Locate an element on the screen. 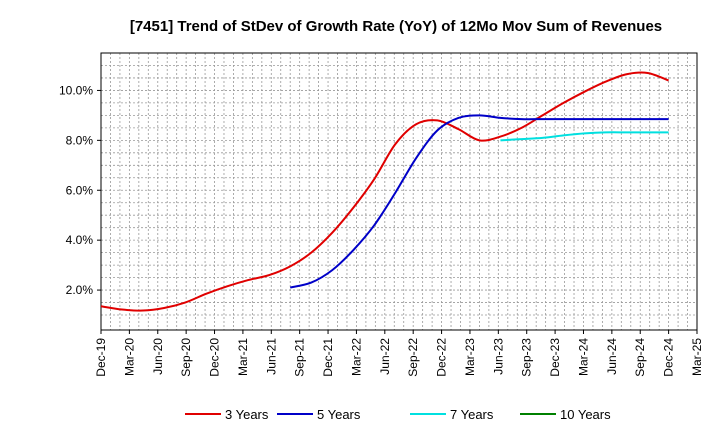  x-tick-label: Sep-20 is located at coordinates (186, 357).